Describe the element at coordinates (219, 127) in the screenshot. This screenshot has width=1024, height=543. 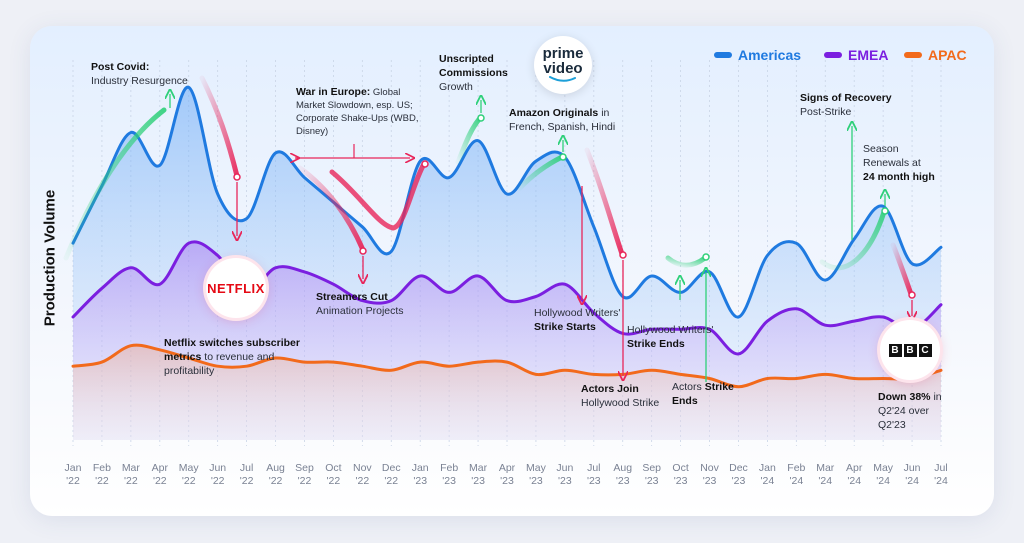
I see `trend-down-jun22` at that location.